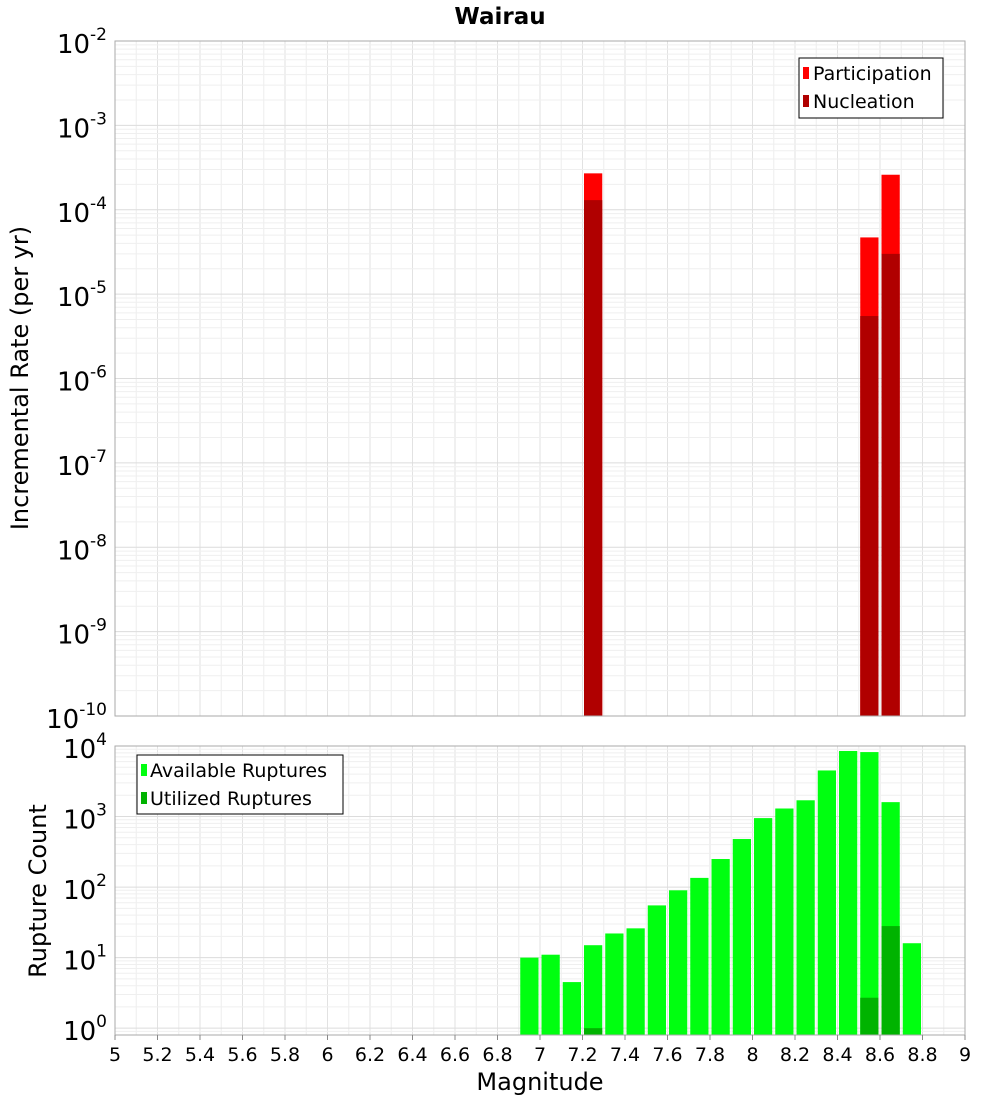  Describe the element at coordinates (231, 799) in the screenshot. I see `legend-utilized-label: Utilized Ruptures` at that location.